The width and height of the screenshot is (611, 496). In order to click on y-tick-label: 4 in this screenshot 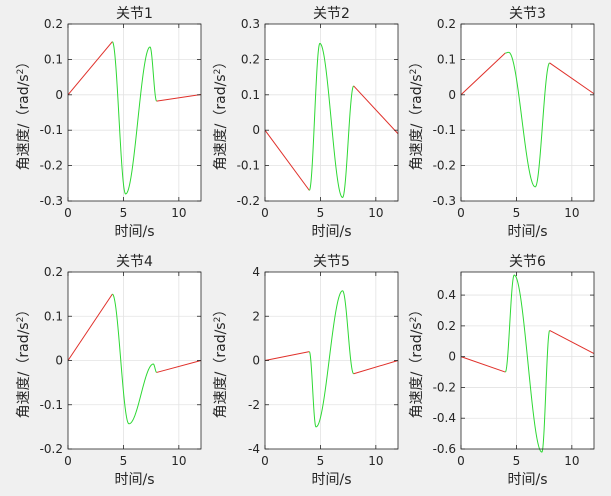, I will do `click(256, 272)`.